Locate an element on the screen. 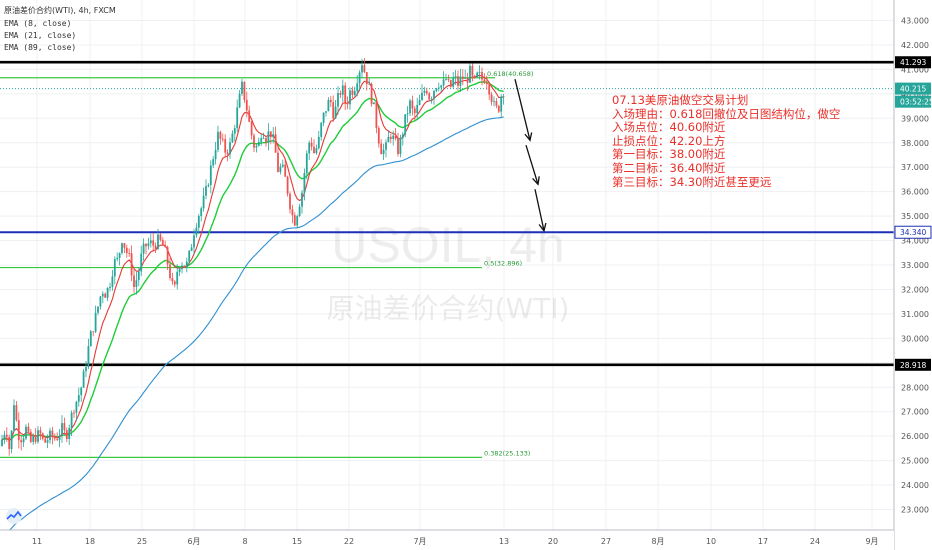 This screenshot has width=932, height=550. ema8-legend: EMA (8, close) is located at coordinates (38, 23).